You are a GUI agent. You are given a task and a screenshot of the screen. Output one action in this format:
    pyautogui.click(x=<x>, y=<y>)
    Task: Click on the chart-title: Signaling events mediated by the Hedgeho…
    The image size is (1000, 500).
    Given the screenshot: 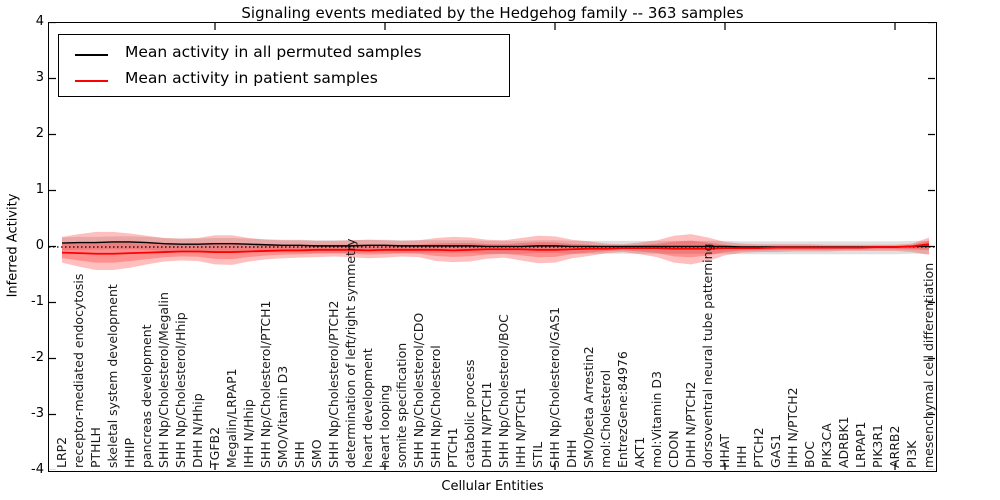 What is the action you would take?
    pyautogui.click(x=492, y=13)
    